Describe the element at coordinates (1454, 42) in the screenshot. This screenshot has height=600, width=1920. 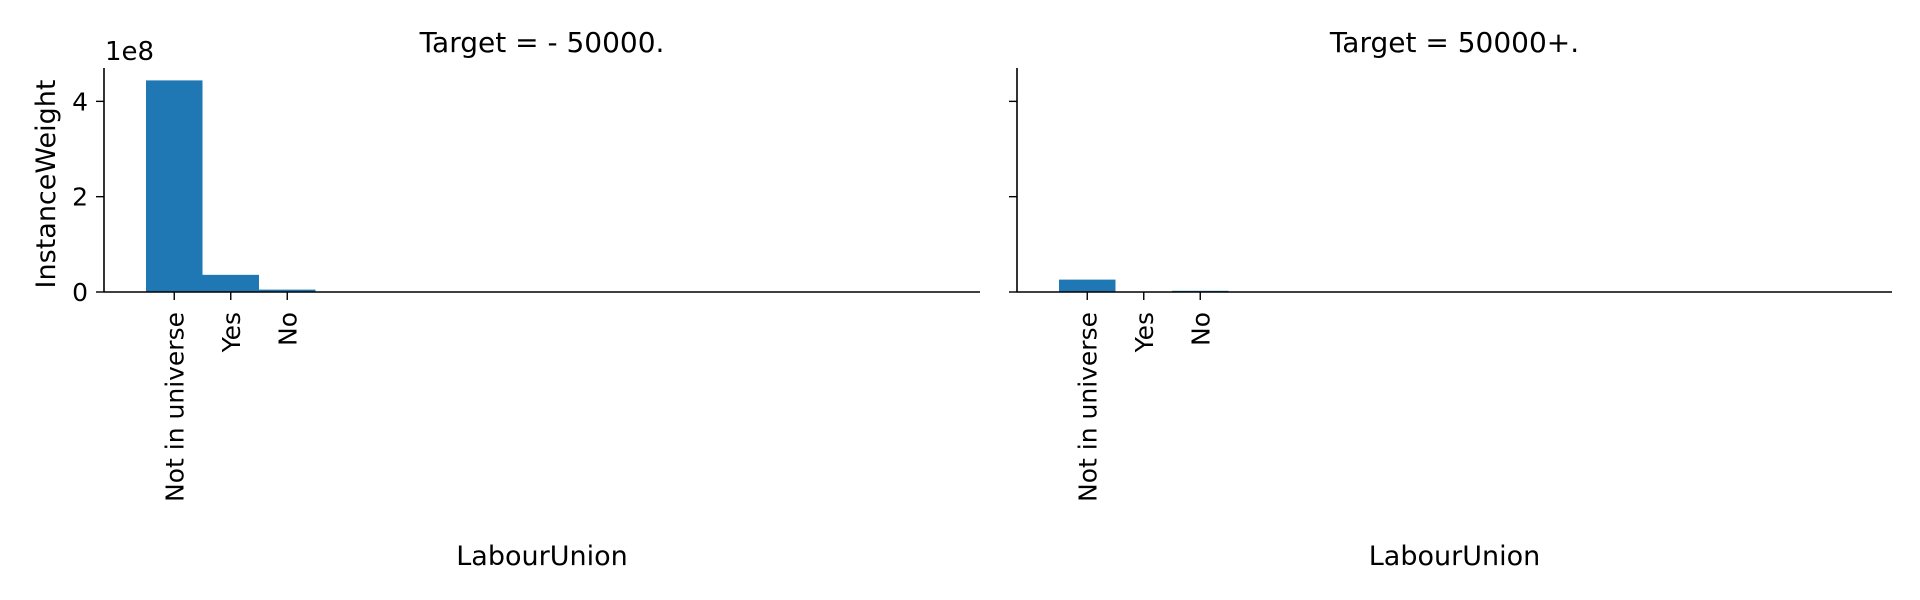
I see `panel-title: Target = 50000+.` at that location.